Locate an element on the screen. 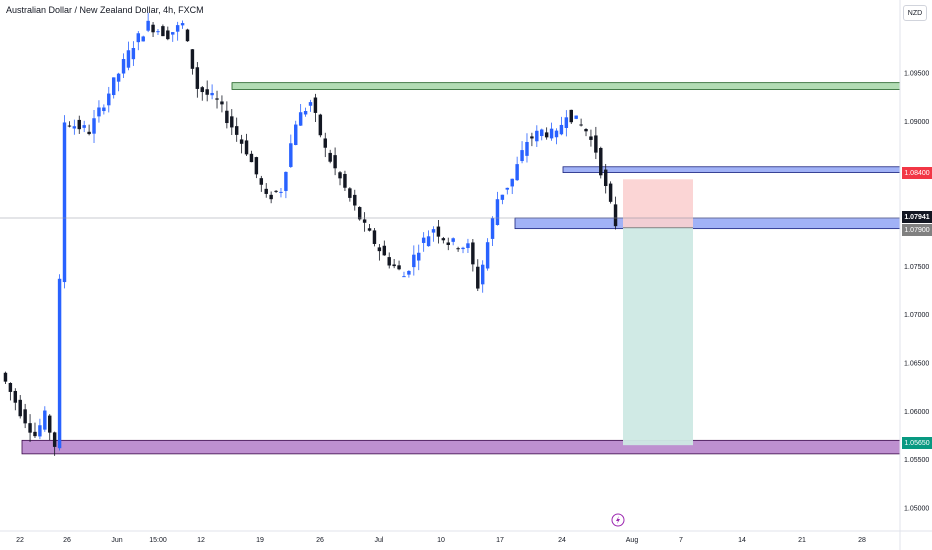 This screenshot has width=932, height=550. y-tick-label: 1.07000 is located at coordinates (916, 315).